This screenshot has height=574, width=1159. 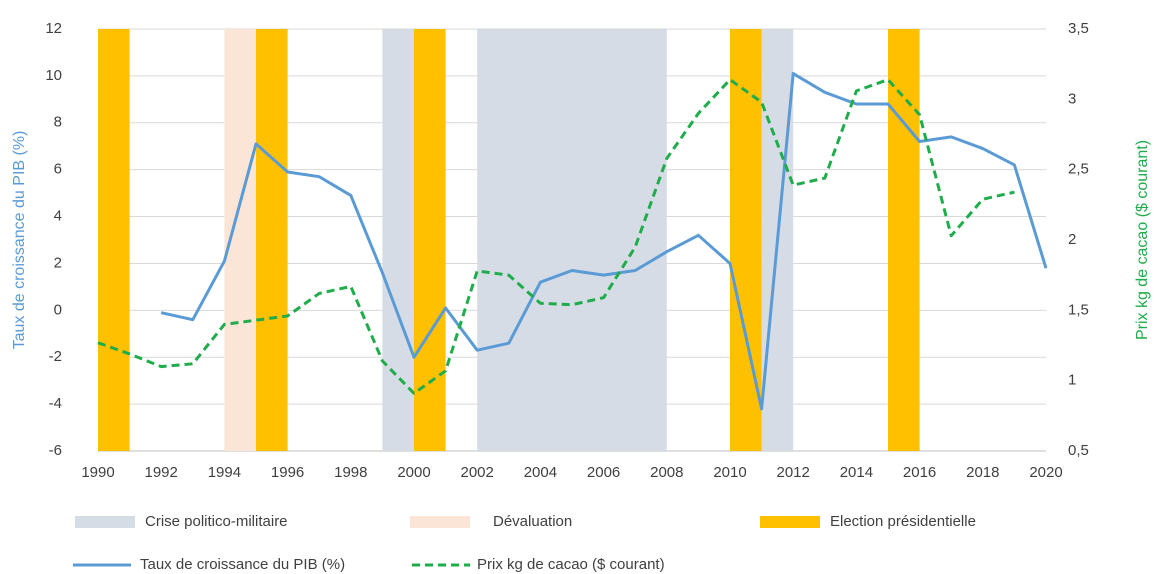 What do you see at coordinates (1078, 169) in the screenshot?
I see `y2-tick-label: 2,5` at bounding box center [1078, 169].